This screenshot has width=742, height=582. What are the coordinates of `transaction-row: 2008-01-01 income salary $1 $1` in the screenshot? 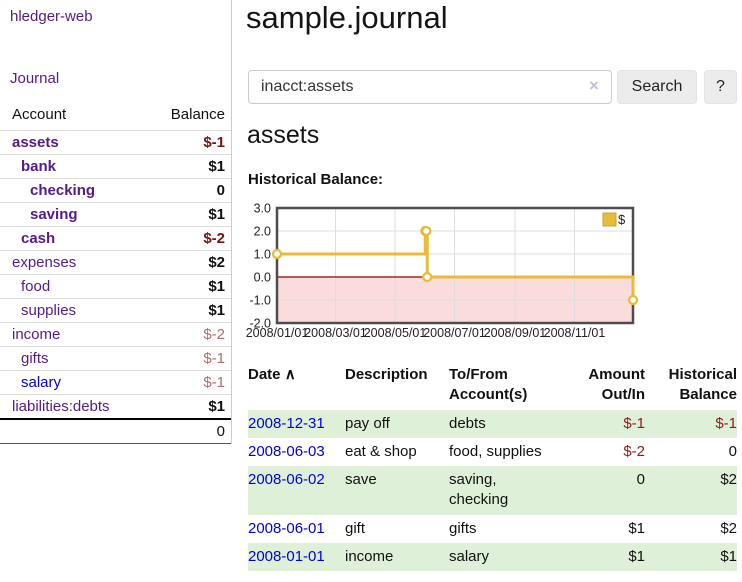 It's located at (492, 556).